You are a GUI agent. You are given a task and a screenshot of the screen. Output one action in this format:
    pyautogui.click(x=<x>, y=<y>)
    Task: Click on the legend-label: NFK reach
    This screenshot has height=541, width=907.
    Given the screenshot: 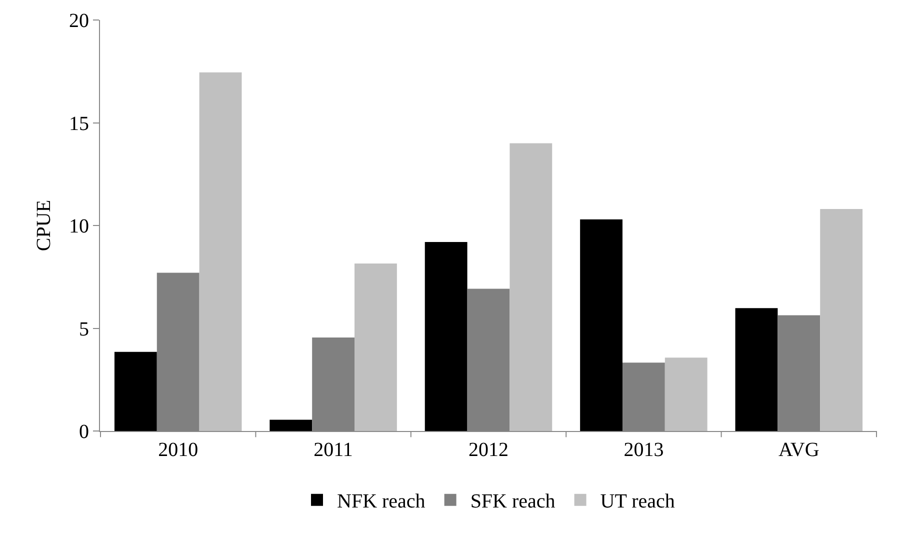 What is the action you would take?
    pyautogui.click(x=381, y=501)
    